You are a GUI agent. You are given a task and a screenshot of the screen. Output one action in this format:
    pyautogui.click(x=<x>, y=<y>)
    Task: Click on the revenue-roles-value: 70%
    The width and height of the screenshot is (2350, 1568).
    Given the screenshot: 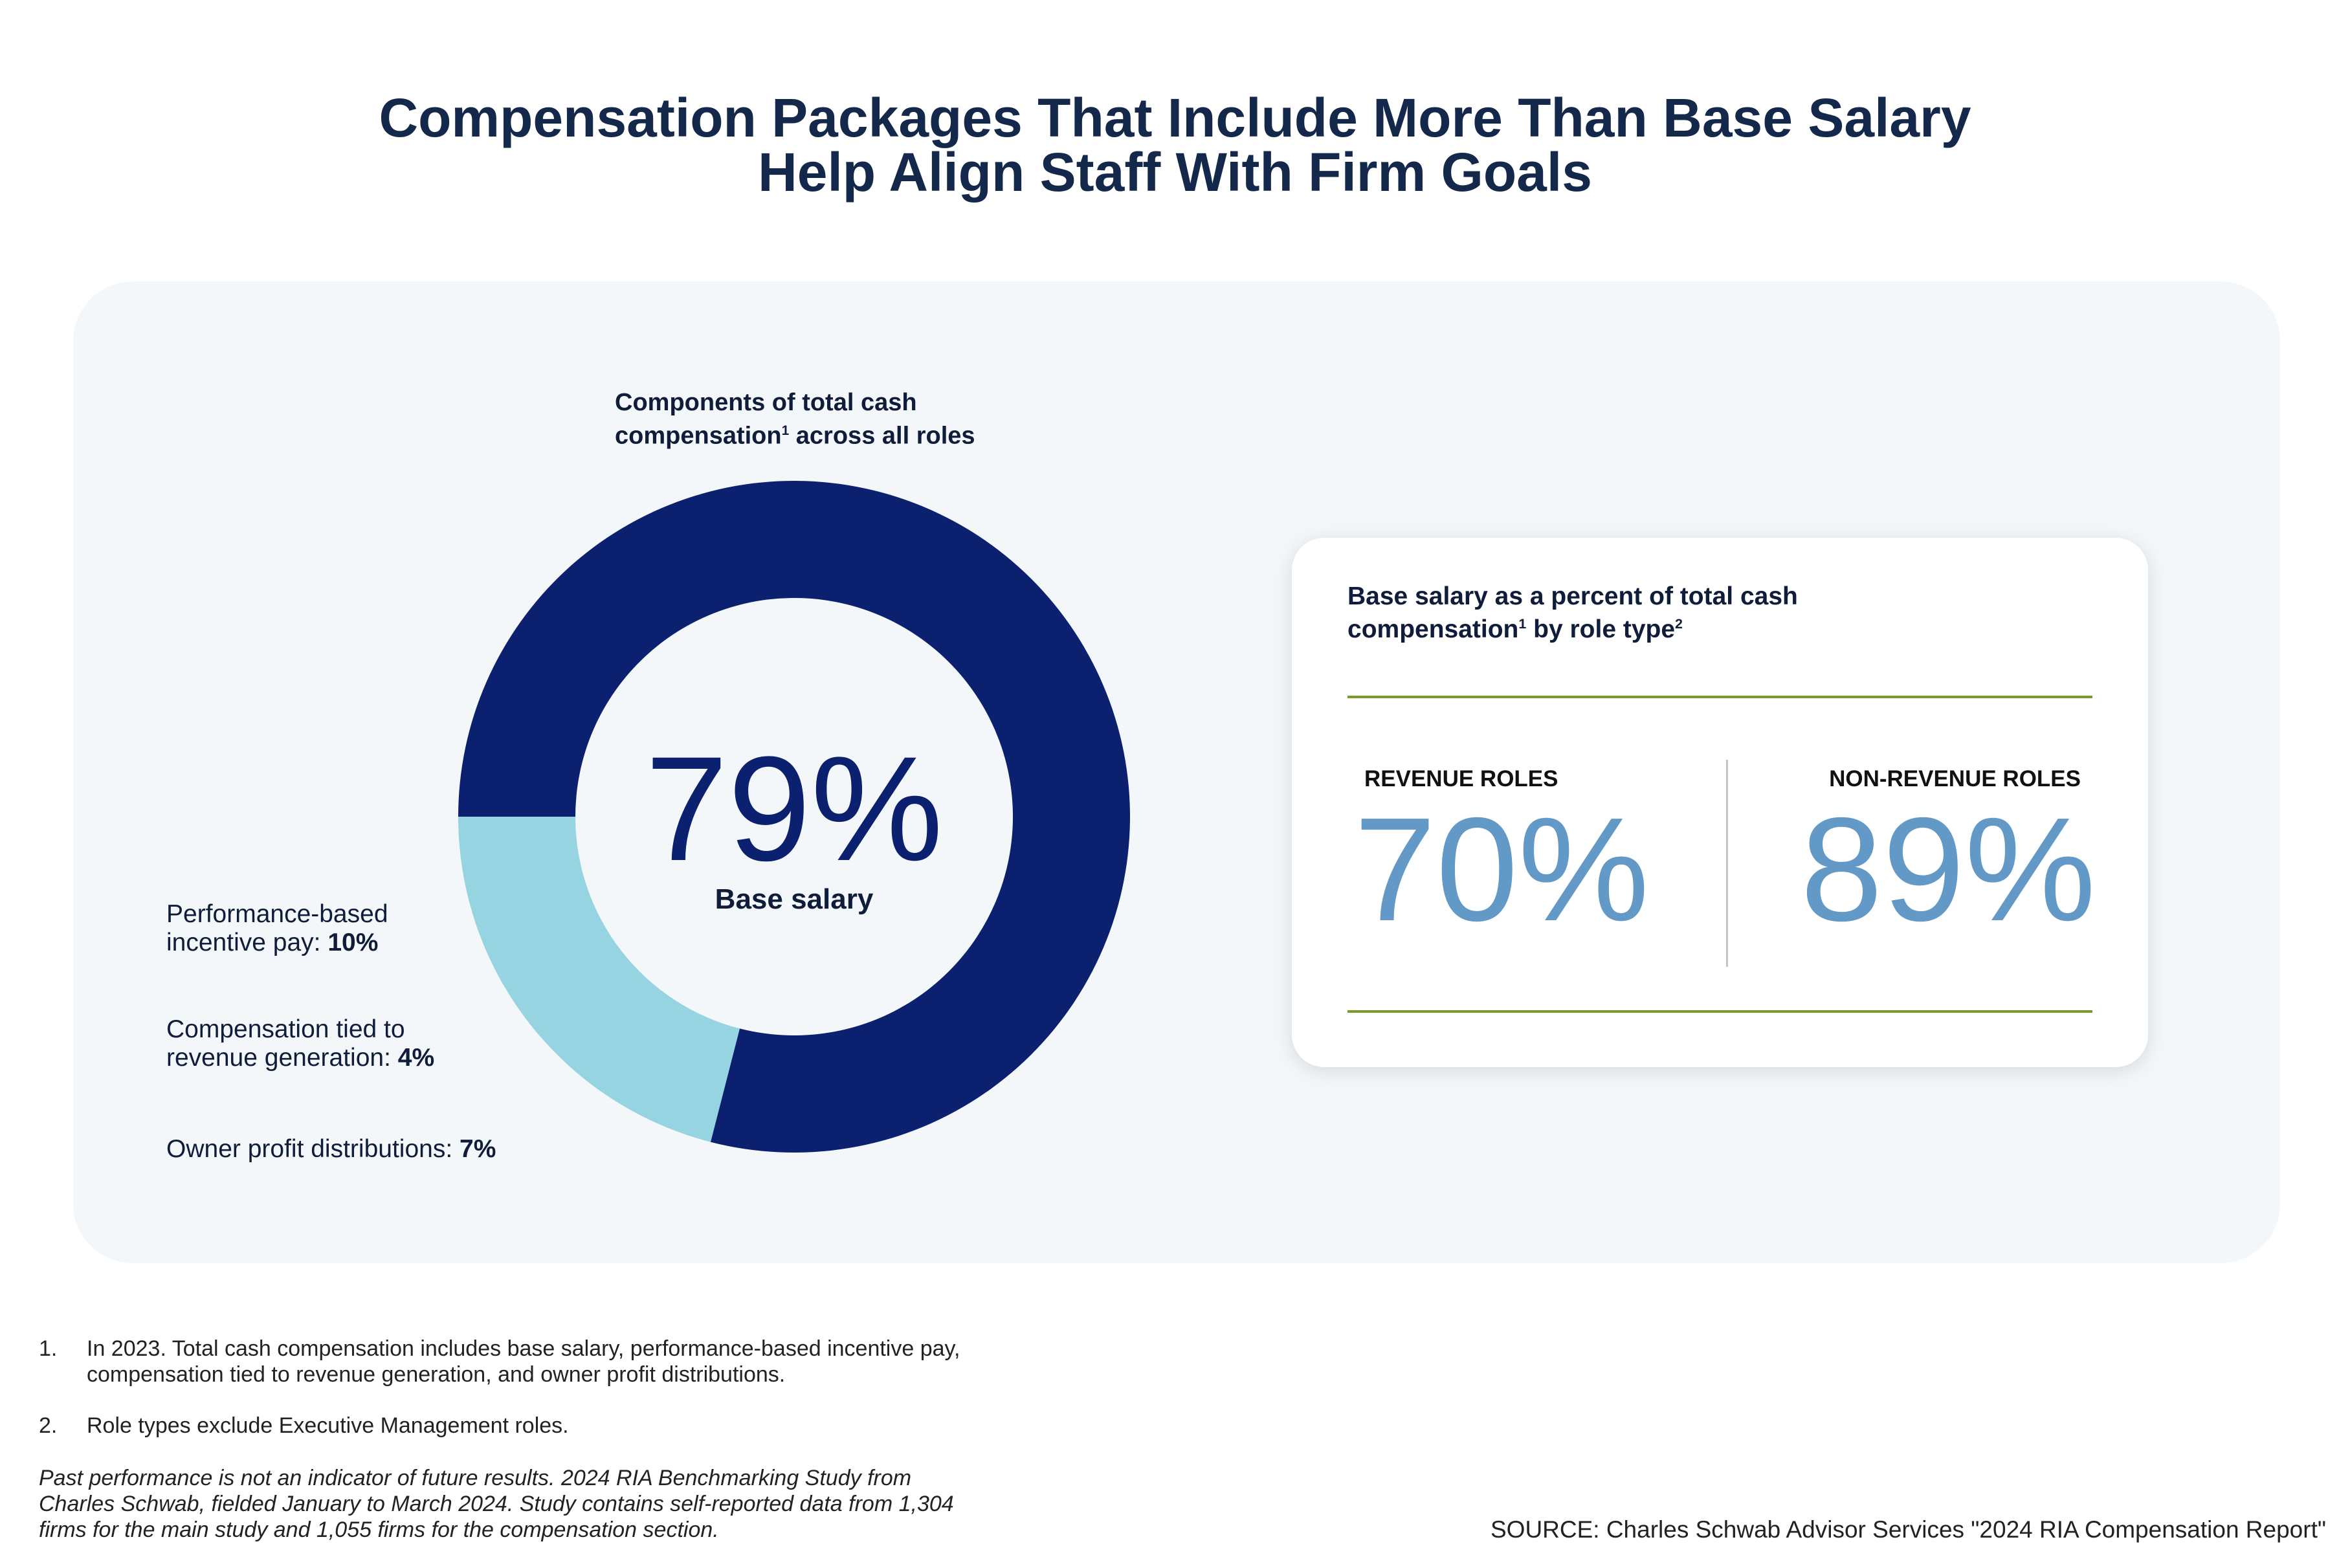 What is the action you would take?
    pyautogui.click(x=1502, y=870)
    